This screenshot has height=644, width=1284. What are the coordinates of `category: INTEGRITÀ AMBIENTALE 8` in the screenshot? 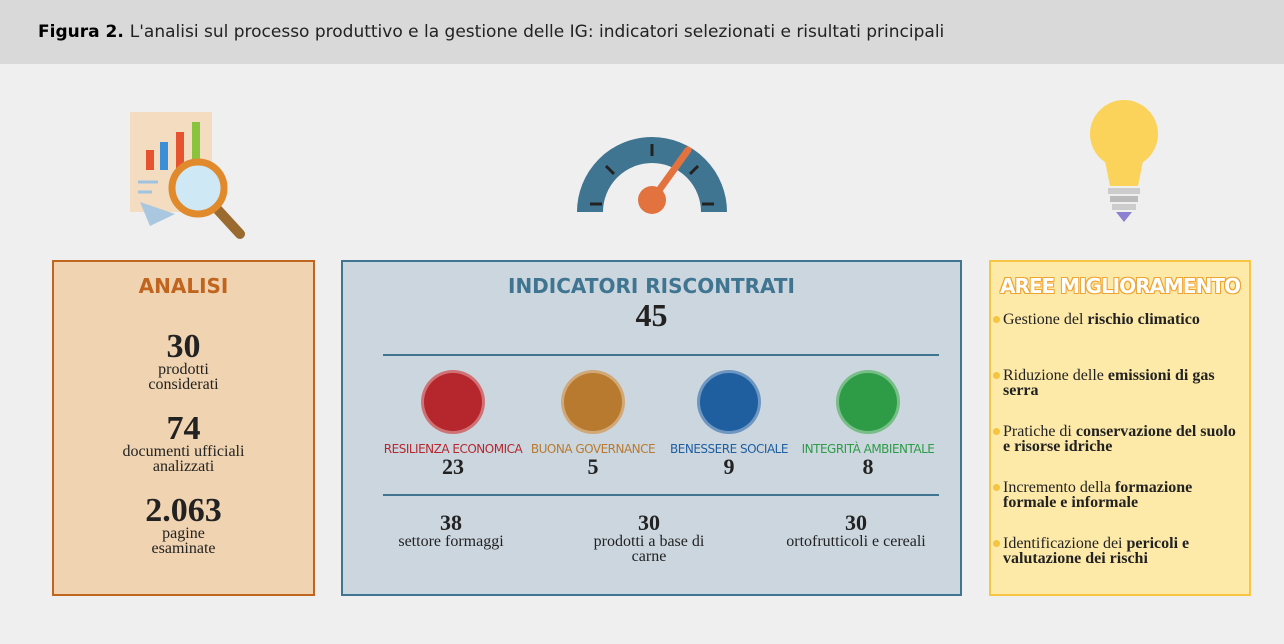 It's located at (868, 424).